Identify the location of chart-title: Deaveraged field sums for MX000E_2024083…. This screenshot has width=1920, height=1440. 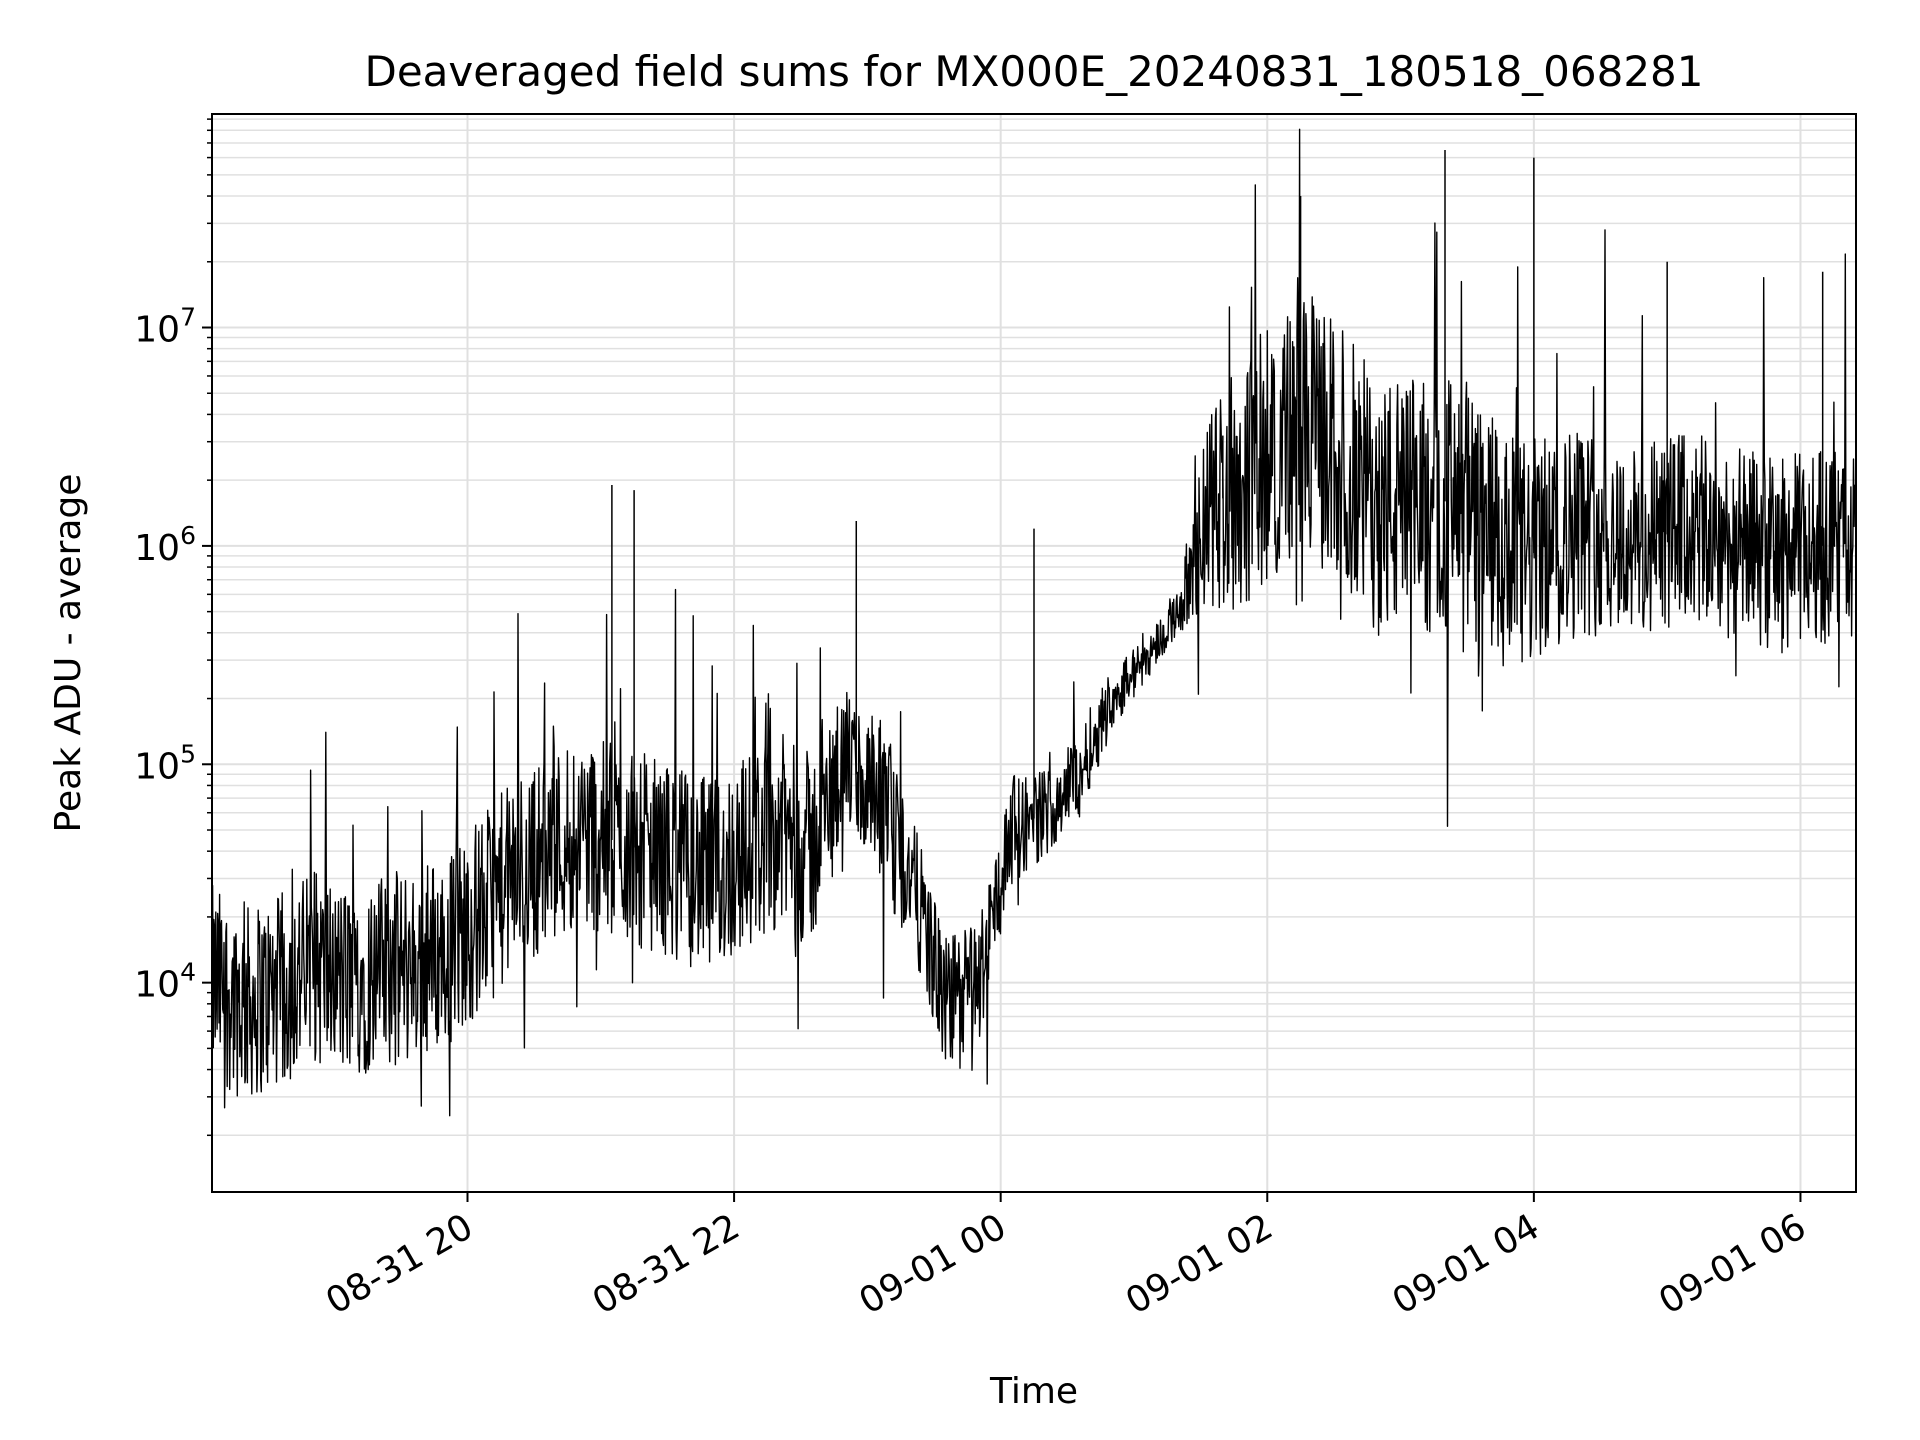
(1034, 71).